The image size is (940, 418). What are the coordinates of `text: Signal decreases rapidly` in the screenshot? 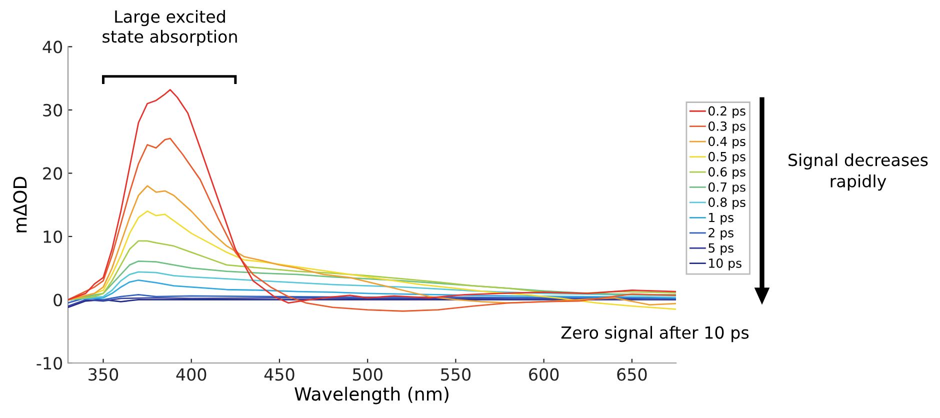 It's located at (858, 172).